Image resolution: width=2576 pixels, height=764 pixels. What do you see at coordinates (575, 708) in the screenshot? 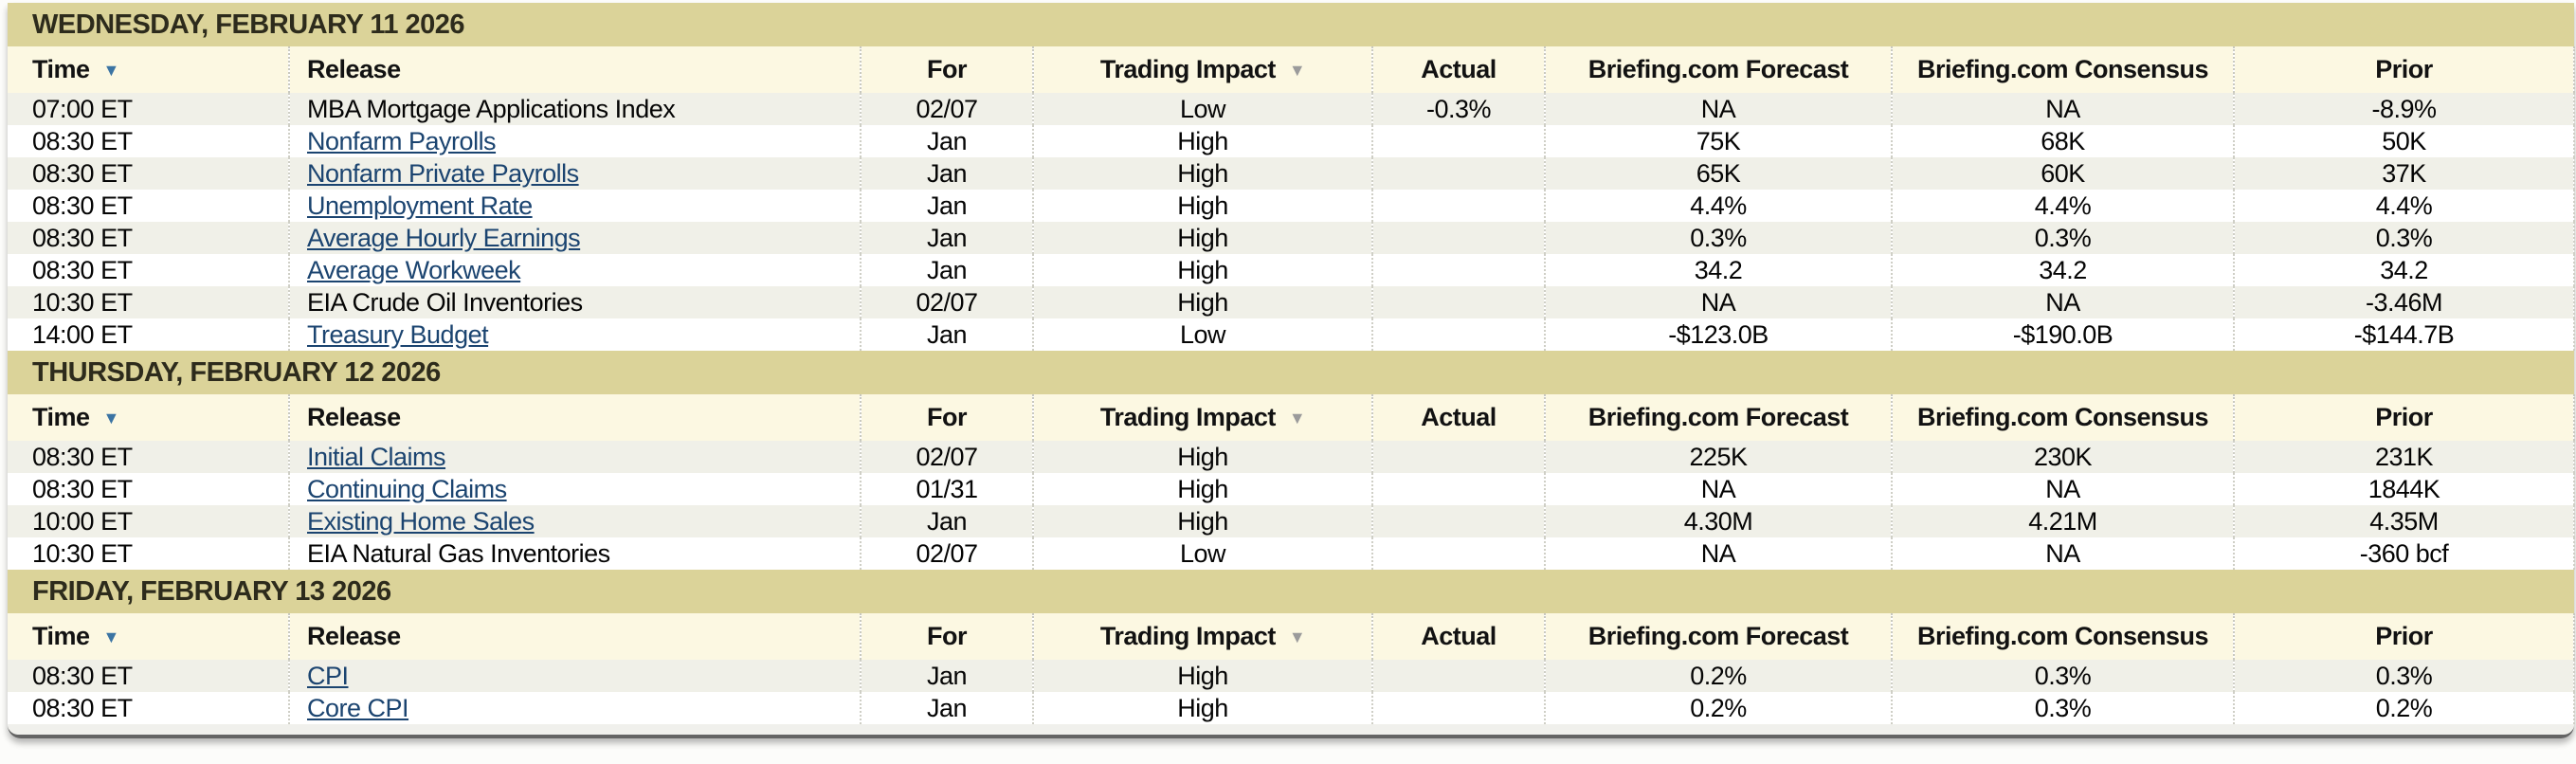
I see `cell-release: Core CPI` at bounding box center [575, 708].